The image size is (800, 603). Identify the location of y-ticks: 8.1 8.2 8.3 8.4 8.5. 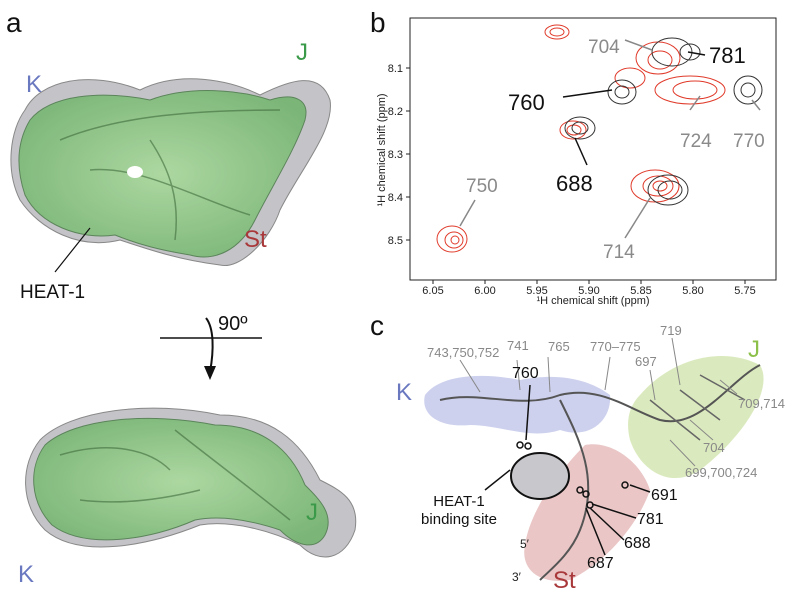
(399, 155).